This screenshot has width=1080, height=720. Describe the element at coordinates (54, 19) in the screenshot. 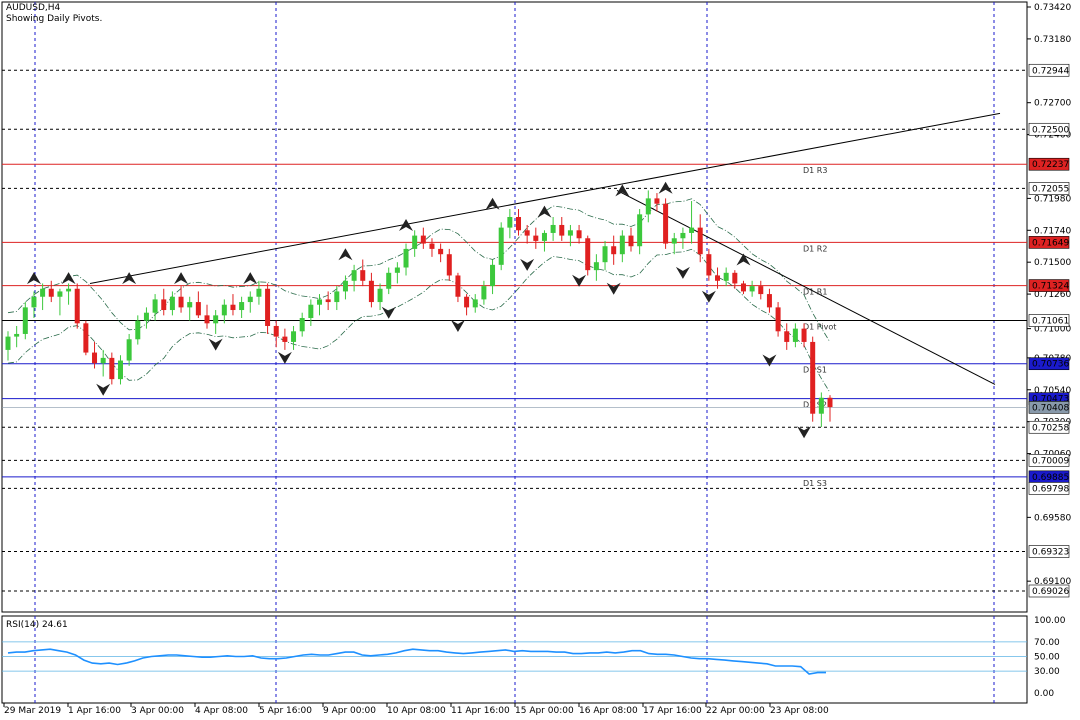

I see `subtitle-label: Showing Daily Pivots.` at that location.